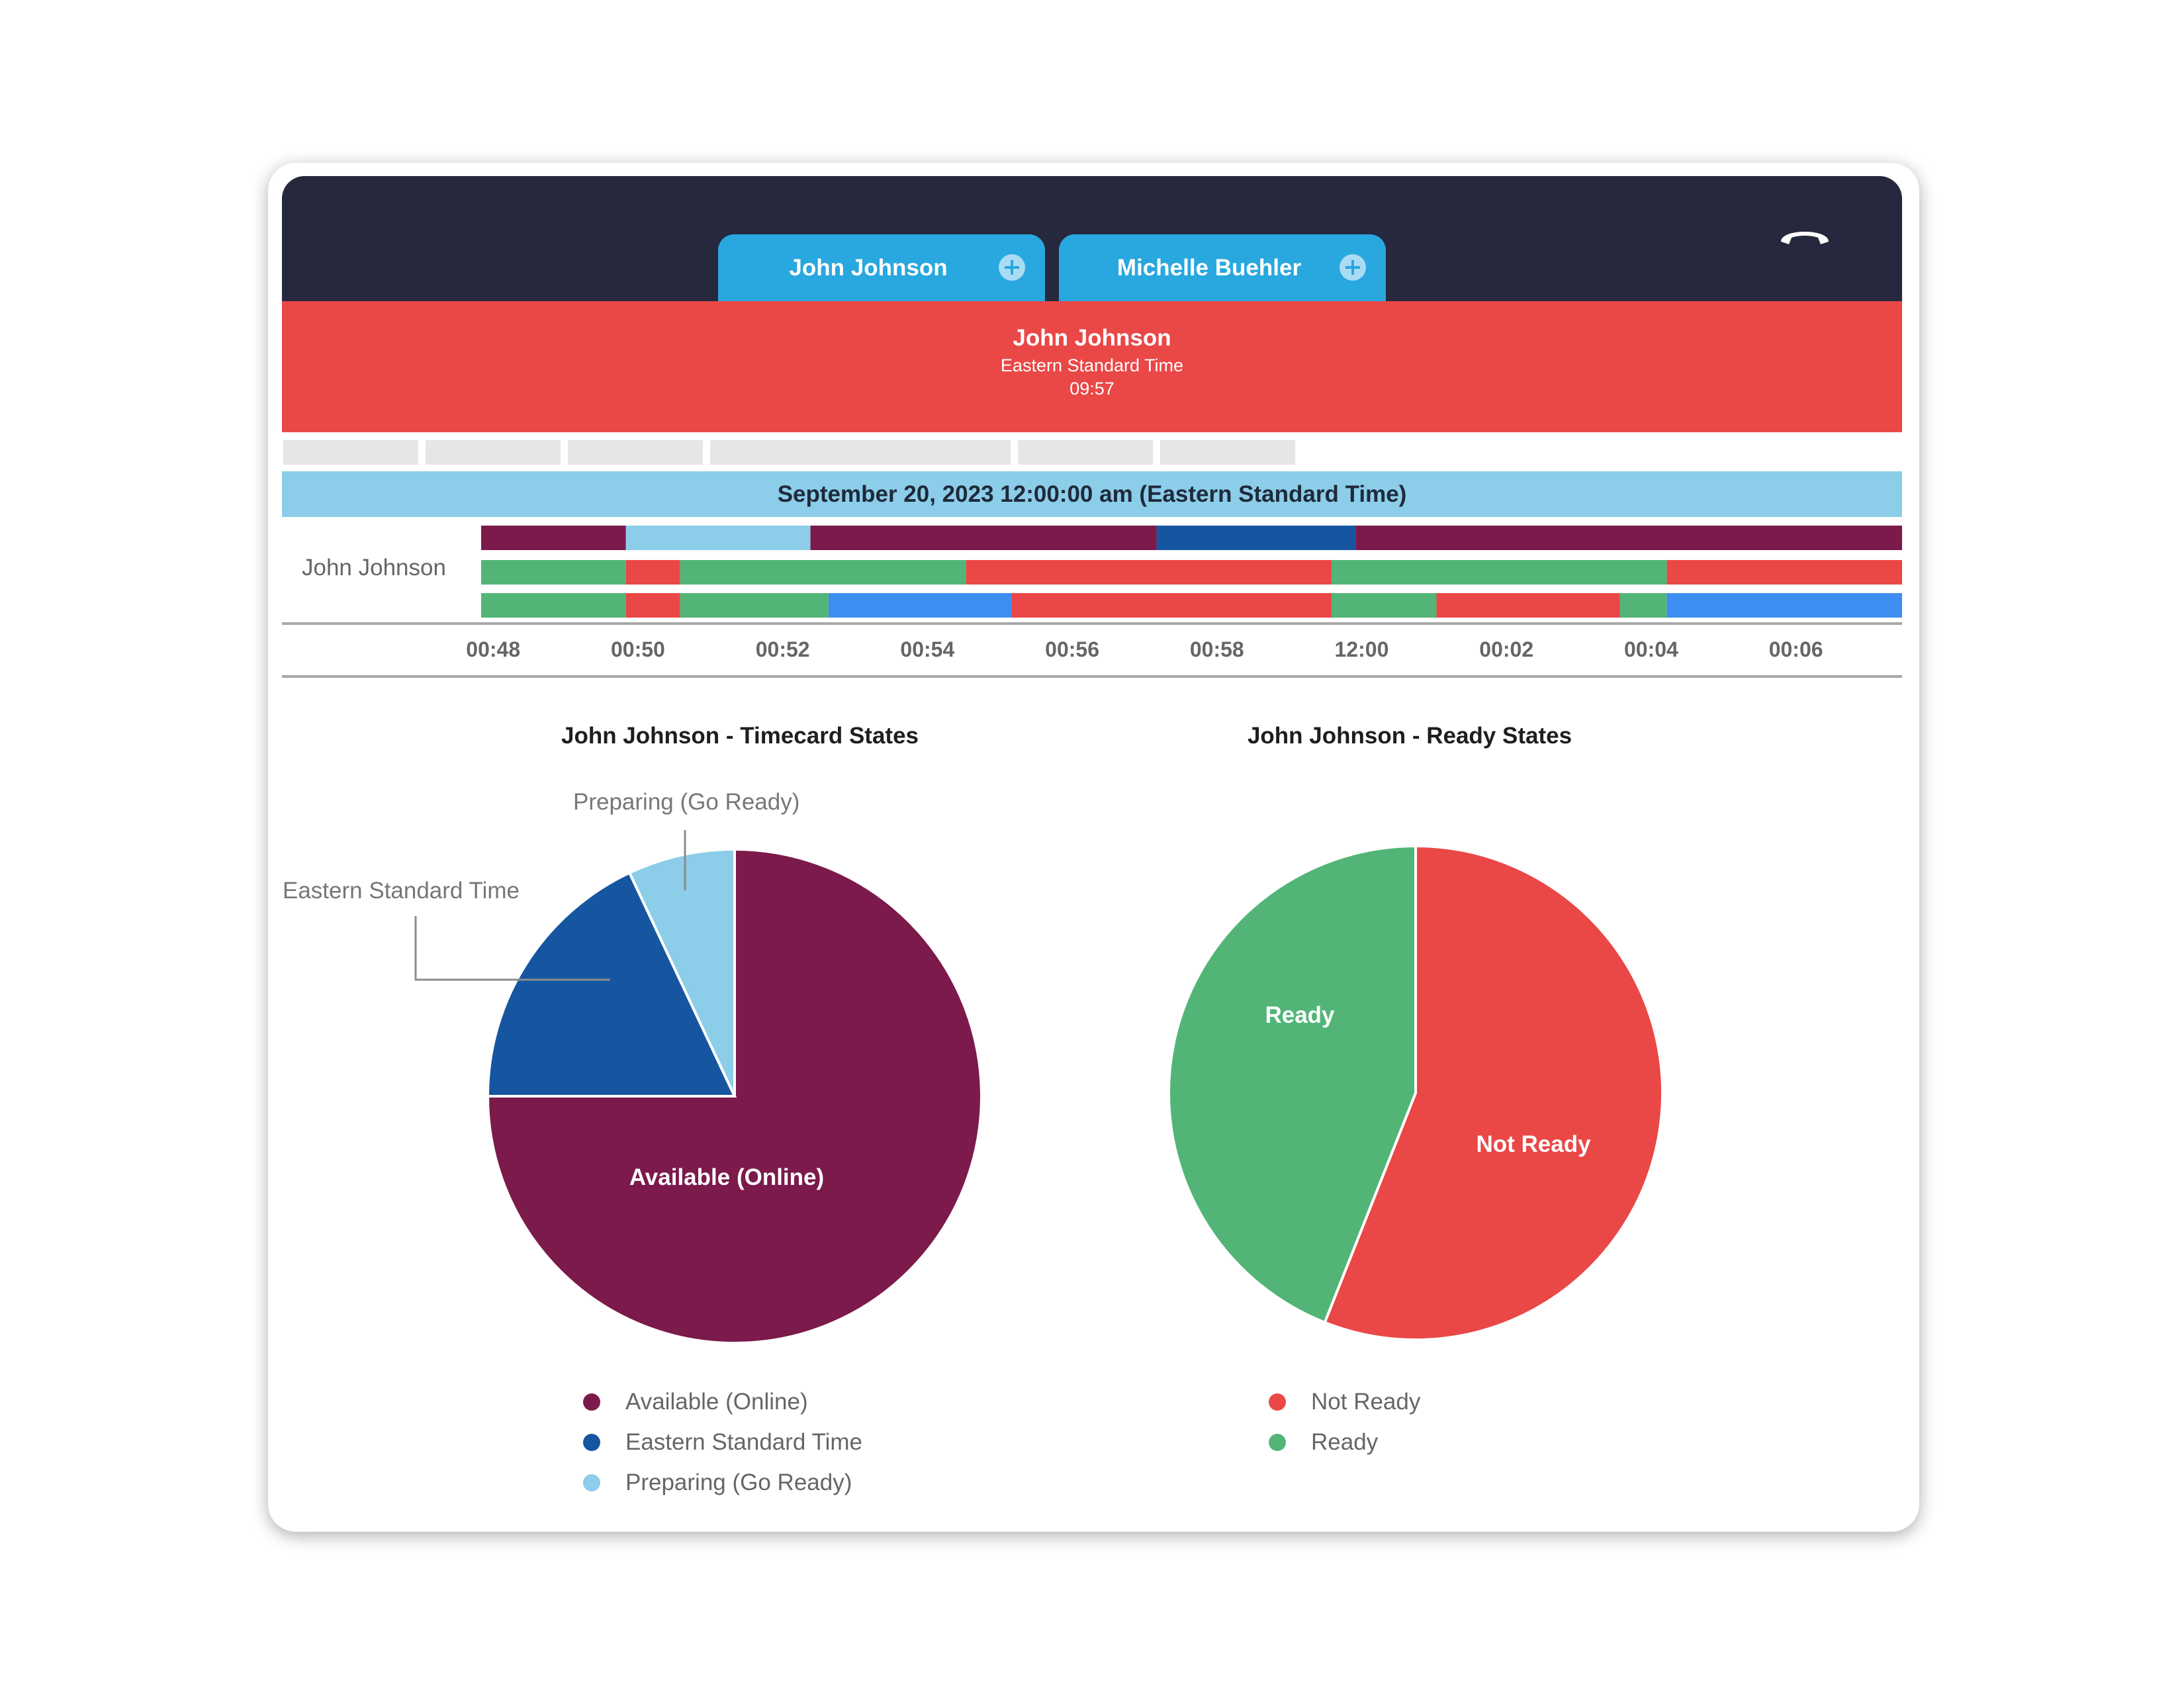 This screenshot has height=1688, width=2184. Describe the element at coordinates (512, 948) in the screenshot. I see `callout-line-eastern` at that location.